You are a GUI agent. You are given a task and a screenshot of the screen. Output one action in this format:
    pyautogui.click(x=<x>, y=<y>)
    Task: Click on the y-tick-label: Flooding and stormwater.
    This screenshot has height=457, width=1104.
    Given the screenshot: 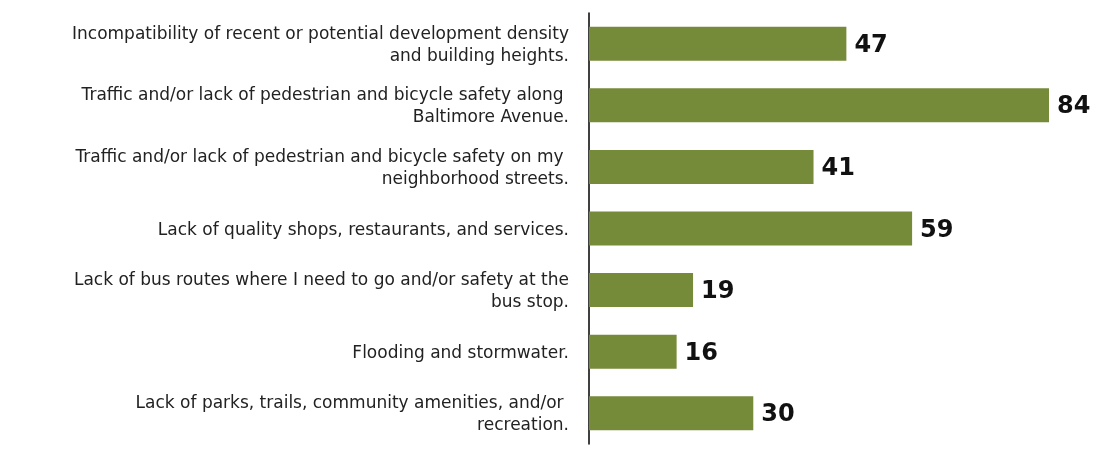 What is the action you would take?
    pyautogui.click(x=460, y=351)
    